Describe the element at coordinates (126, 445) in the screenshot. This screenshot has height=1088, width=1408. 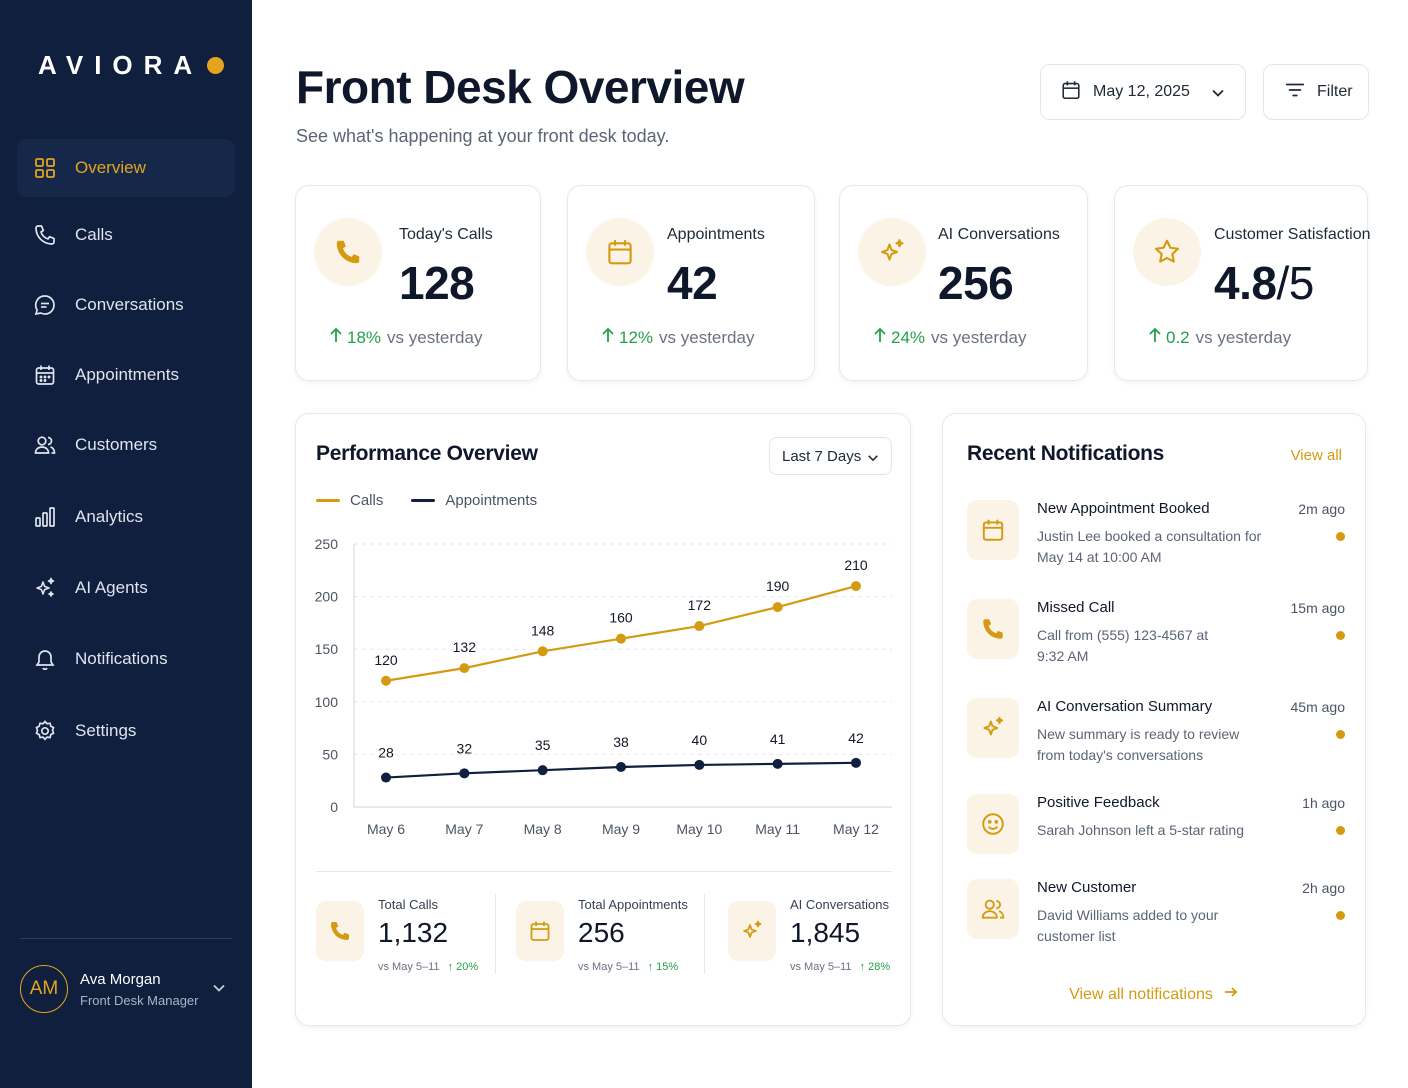
I see `sidebar-item-customers: Customers` at that location.